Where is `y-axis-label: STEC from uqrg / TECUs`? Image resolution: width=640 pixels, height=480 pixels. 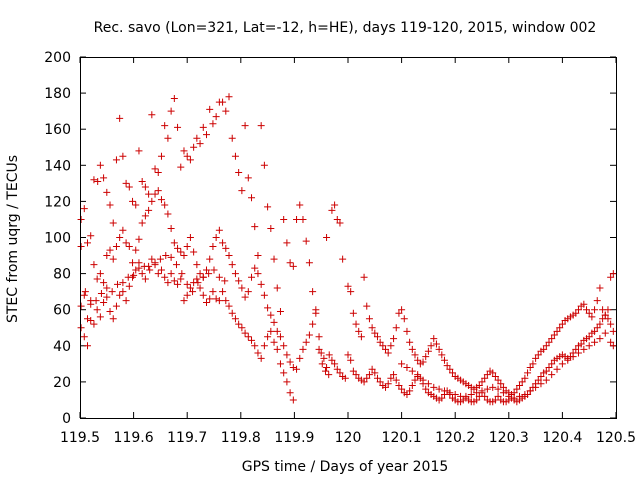 y-axis-label: STEC from uqrg / TECUs is located at coordinates (13, 239).